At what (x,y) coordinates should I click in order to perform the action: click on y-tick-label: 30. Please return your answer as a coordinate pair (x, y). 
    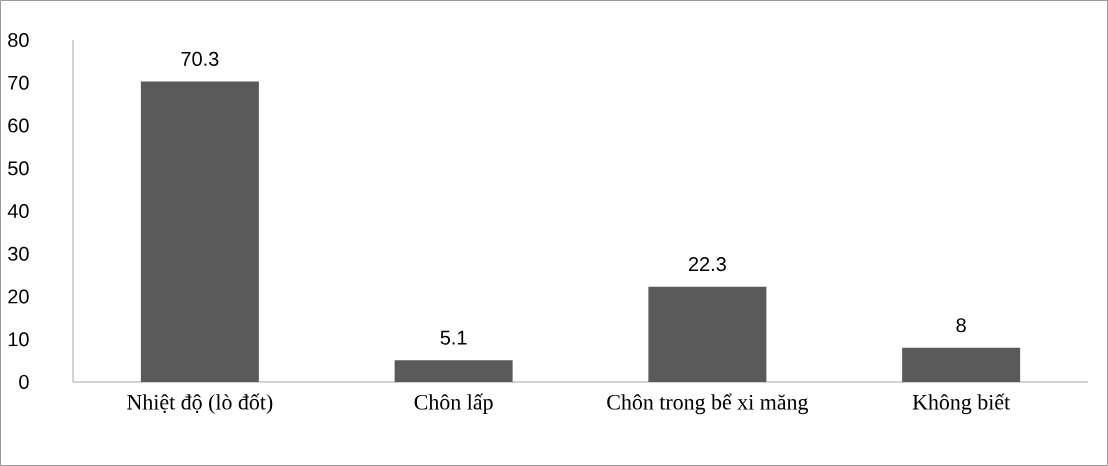
    Looking at the image, I should click on (18, 253).